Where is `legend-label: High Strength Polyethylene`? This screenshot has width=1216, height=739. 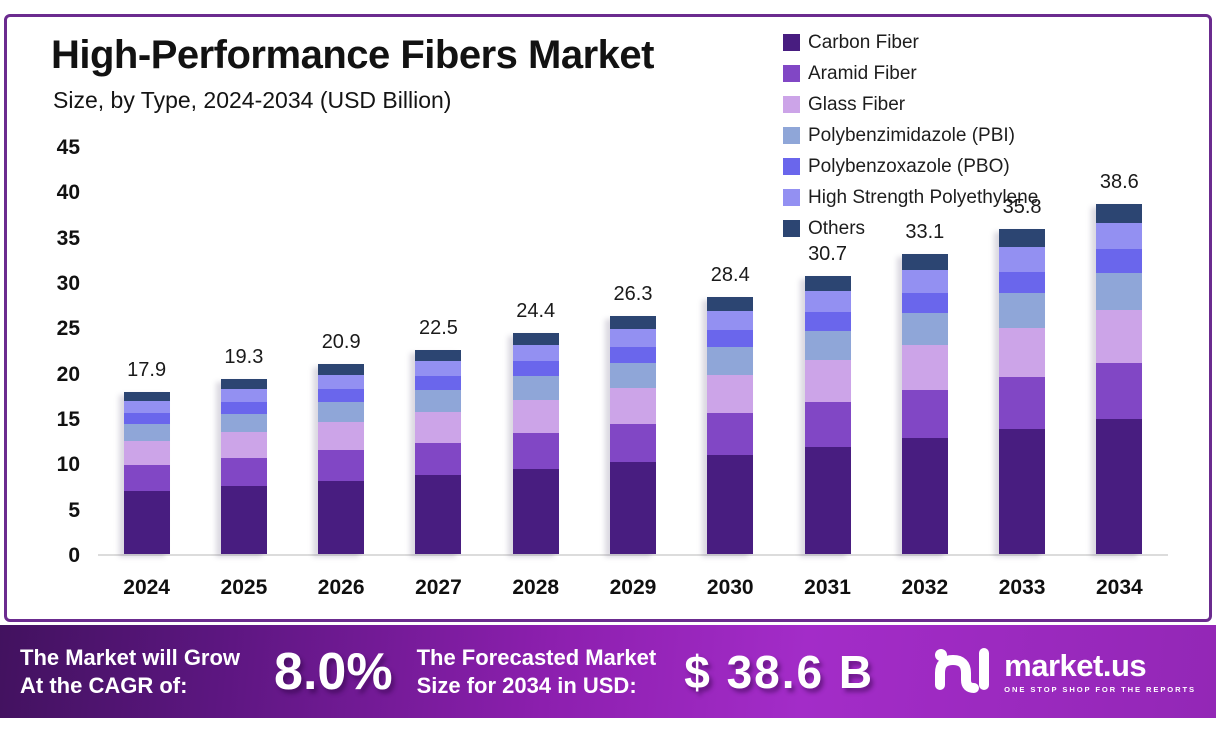 legend-label: High Strength Polyethylene is located at coordinates (923, 197).